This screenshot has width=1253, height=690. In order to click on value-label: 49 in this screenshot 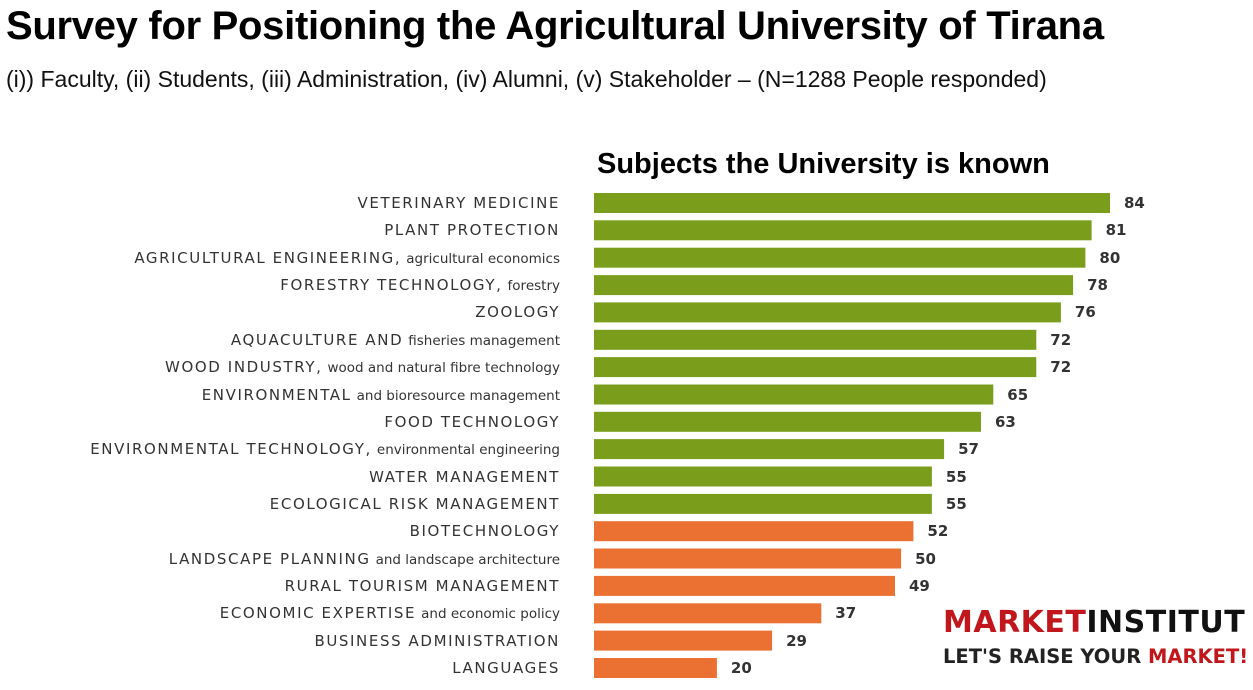, I will do `click(919, 585)`.